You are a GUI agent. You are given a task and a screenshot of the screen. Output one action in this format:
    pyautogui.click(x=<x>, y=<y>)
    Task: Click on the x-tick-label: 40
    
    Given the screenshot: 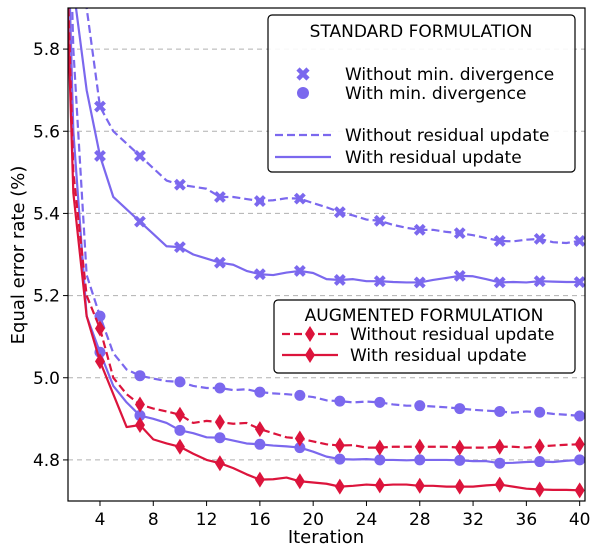 What is the action you would take?
    pyautogui.click(x=579, y=520)
    